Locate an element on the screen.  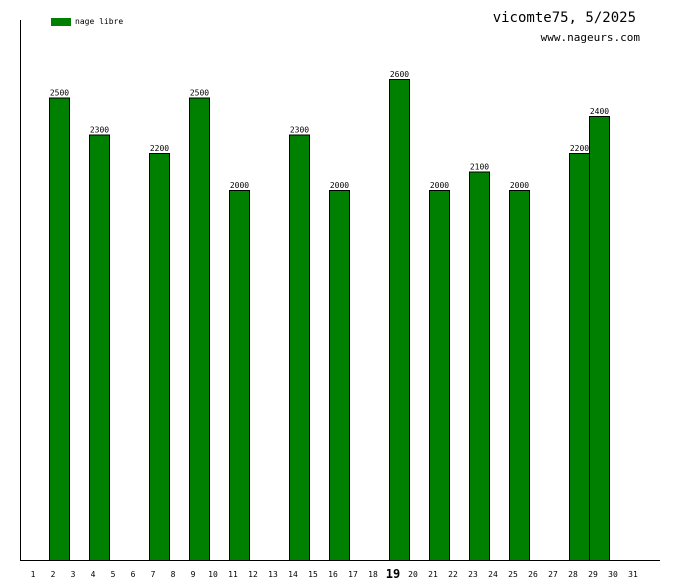
x-tick-label: 7 is located at coordinates (153, 574).